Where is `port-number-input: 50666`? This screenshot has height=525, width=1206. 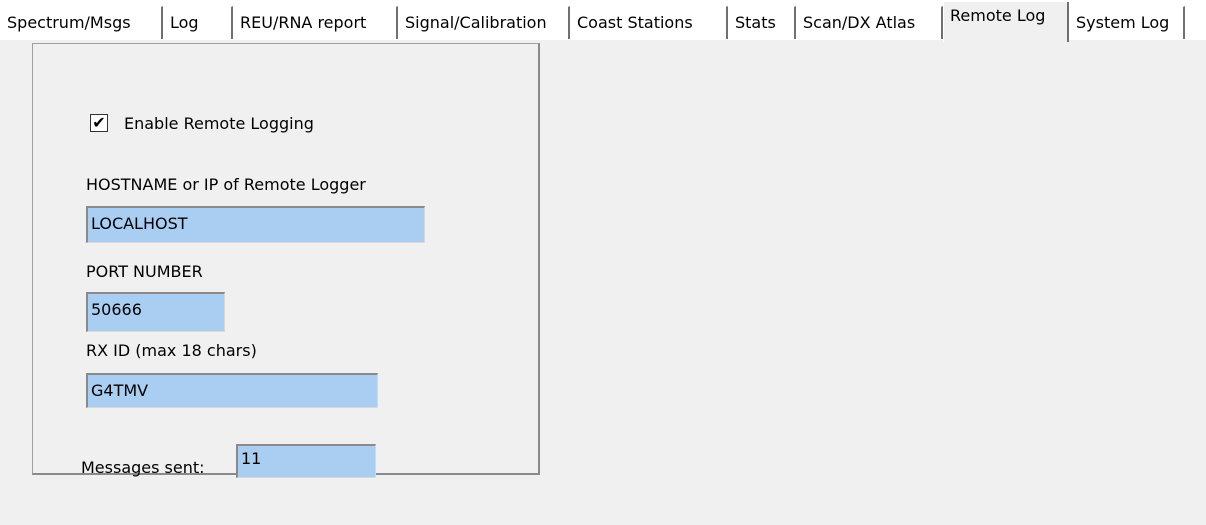 port-number-input: 50666 is located at coordinates (155, 312).